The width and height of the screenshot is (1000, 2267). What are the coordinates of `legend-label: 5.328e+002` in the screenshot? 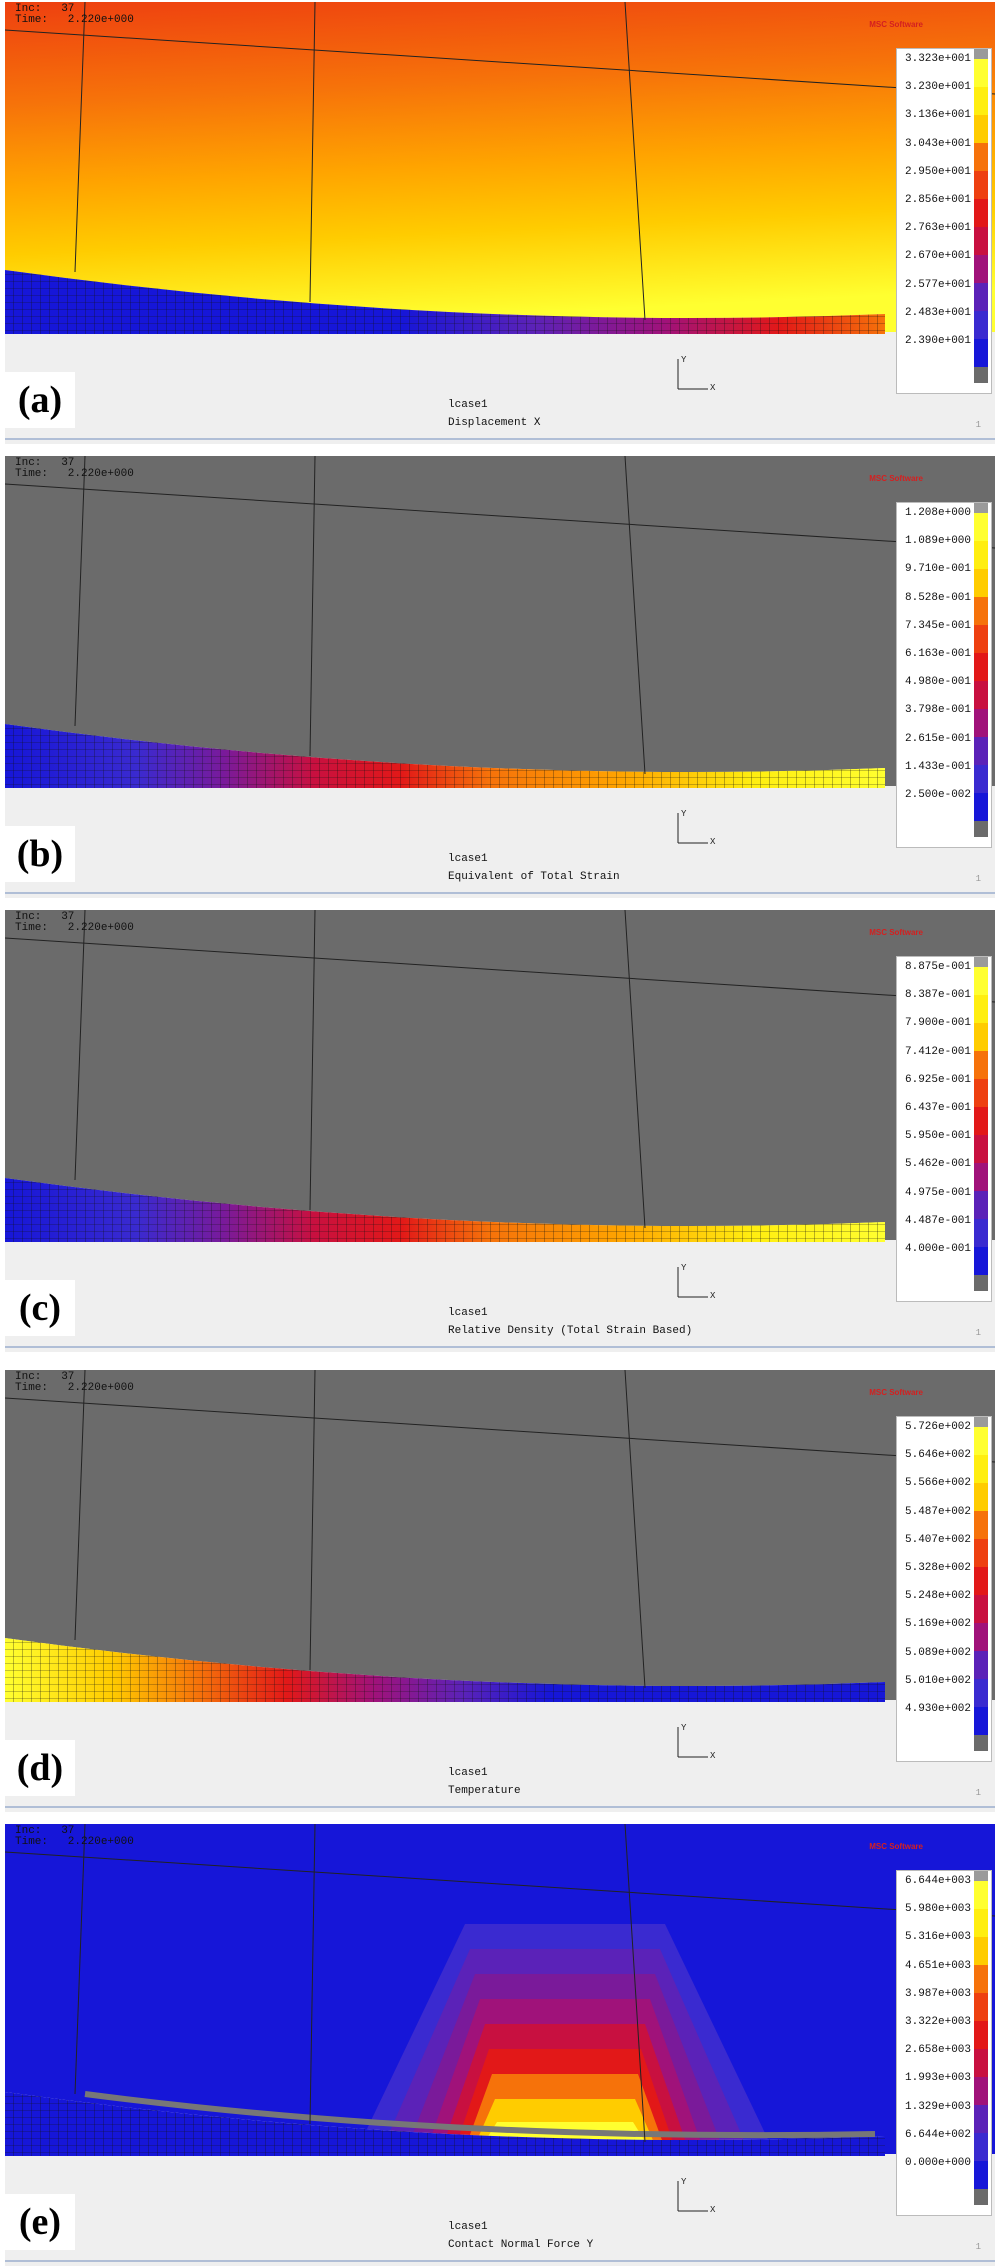 It's located at (938, 1568).